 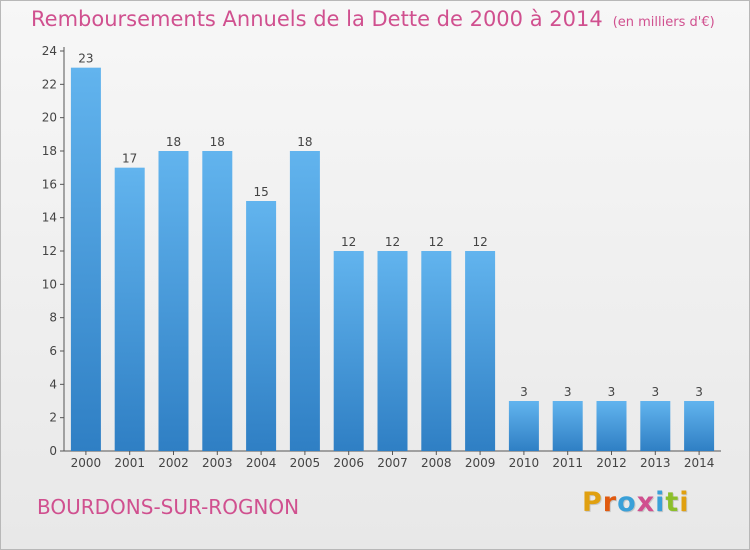 I want to click on bar-2006, so click(x=348, y=351).